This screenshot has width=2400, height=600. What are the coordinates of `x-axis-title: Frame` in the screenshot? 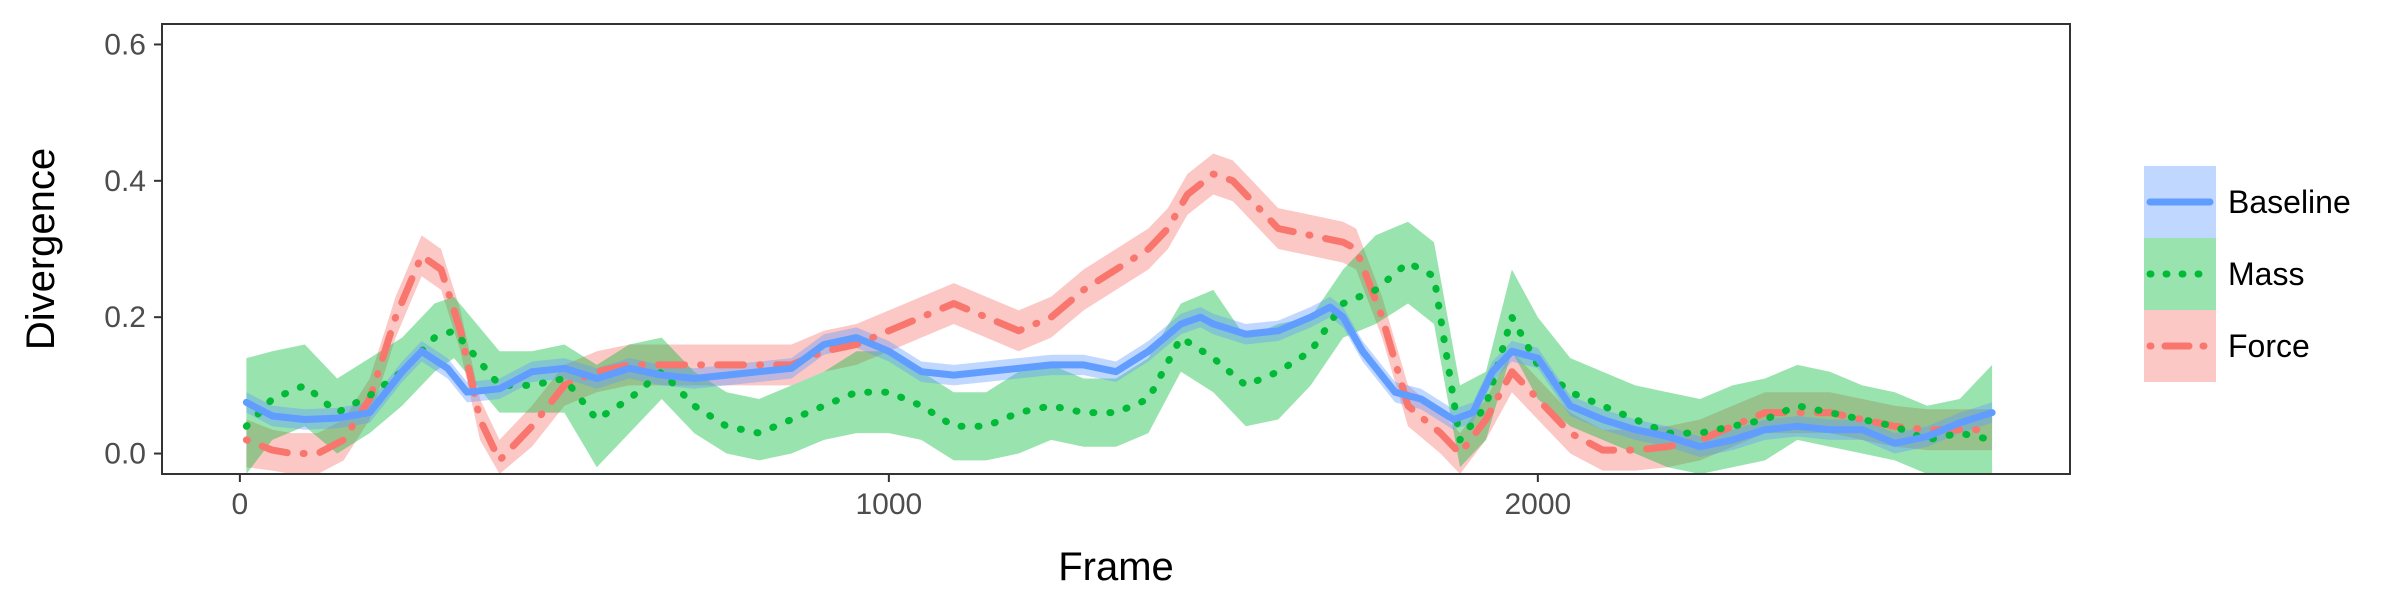 It's located at (1116, 567).